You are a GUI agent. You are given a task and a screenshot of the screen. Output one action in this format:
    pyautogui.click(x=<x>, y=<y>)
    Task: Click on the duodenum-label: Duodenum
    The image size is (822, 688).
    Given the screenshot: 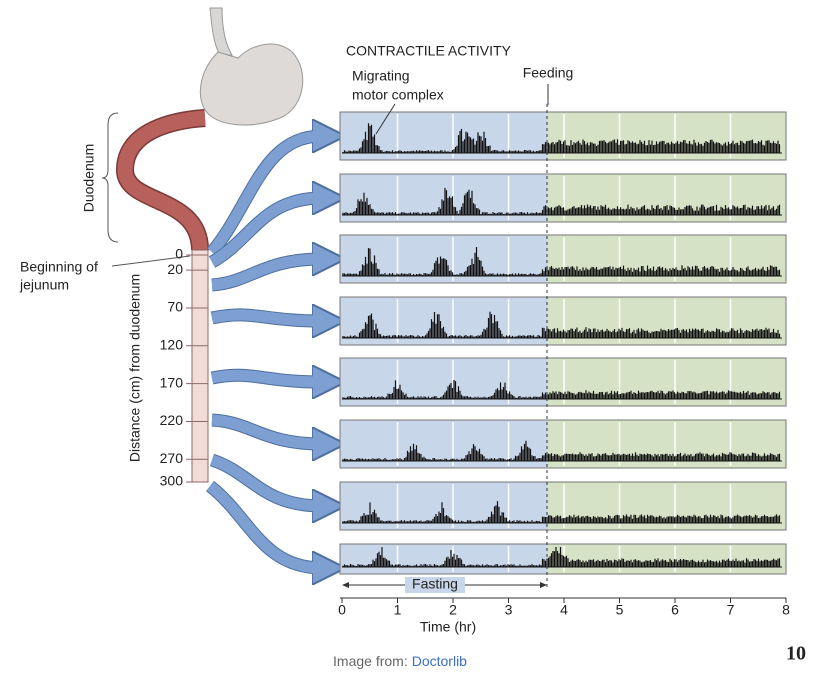 What is the action you would take?
    pyautogui.click(x=89, y=178)
    